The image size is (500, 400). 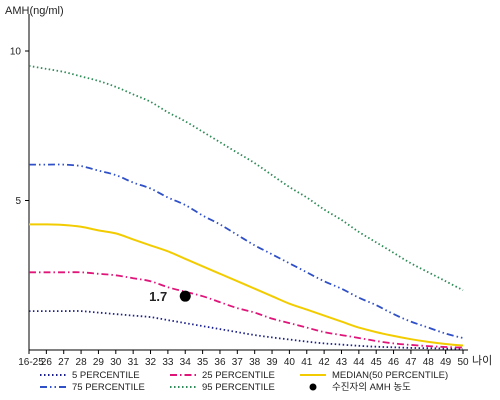 What do you see at coordinates (325, 362) in the screenshot?
I see `x-tick-label: 42` at bounding box center [325, 362].